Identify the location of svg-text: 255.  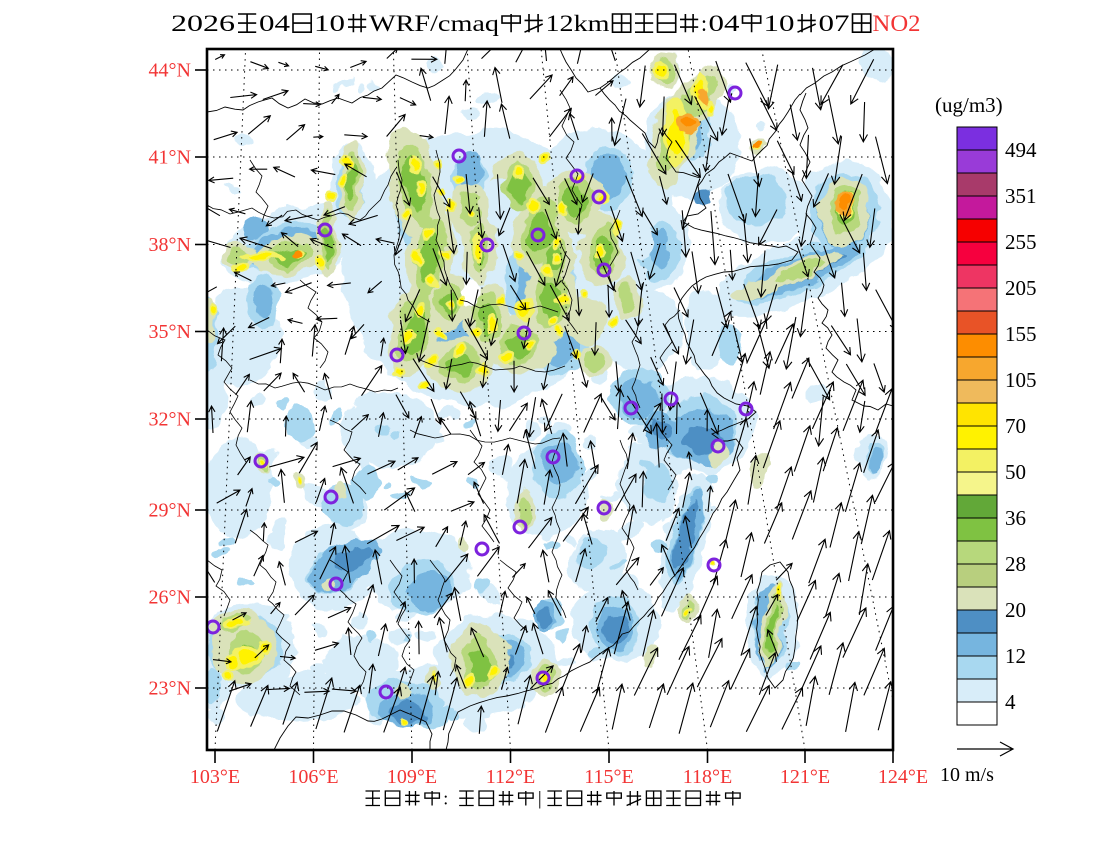
(1021, 242).